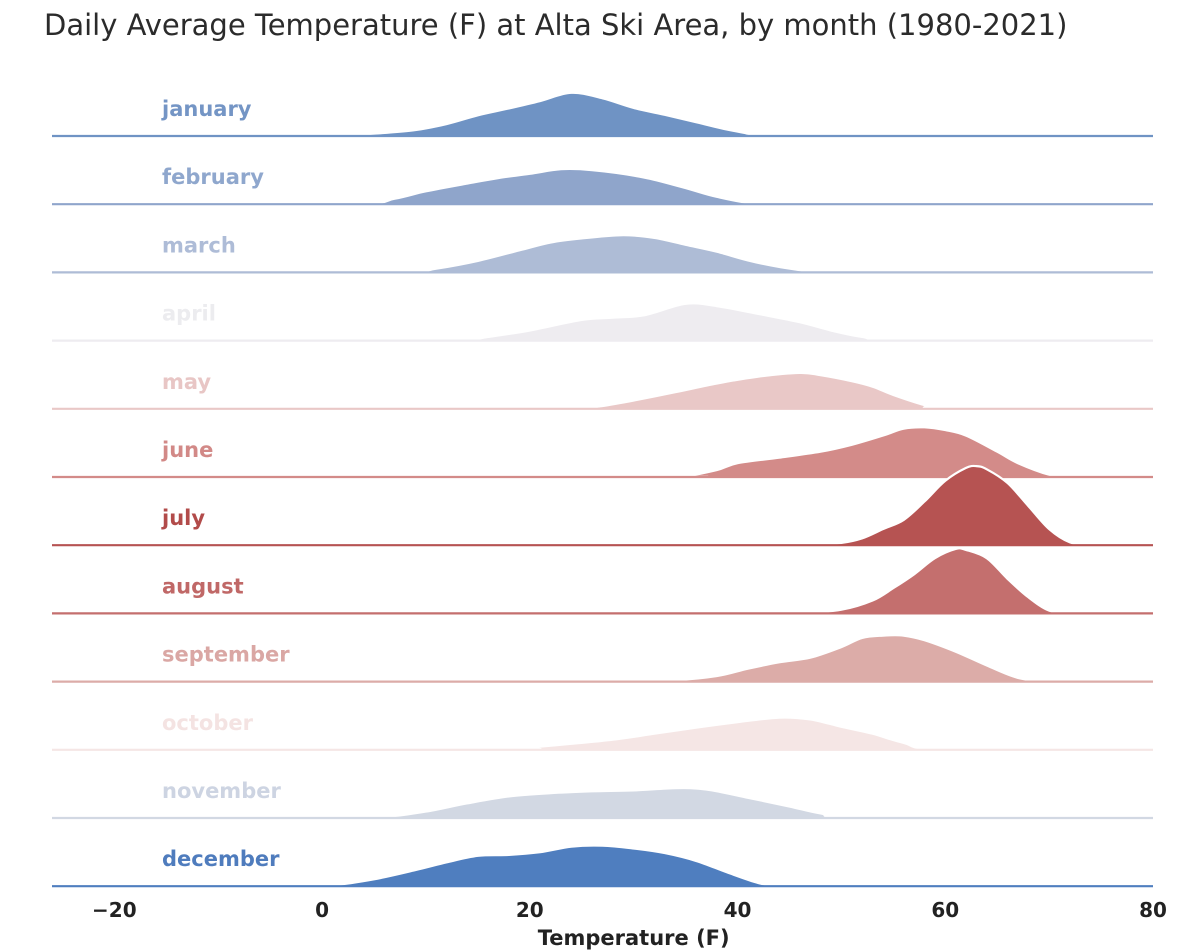  Describe the element at coordinates (221, 791) in the screenshot. I see `series-label-november: november` at that location.